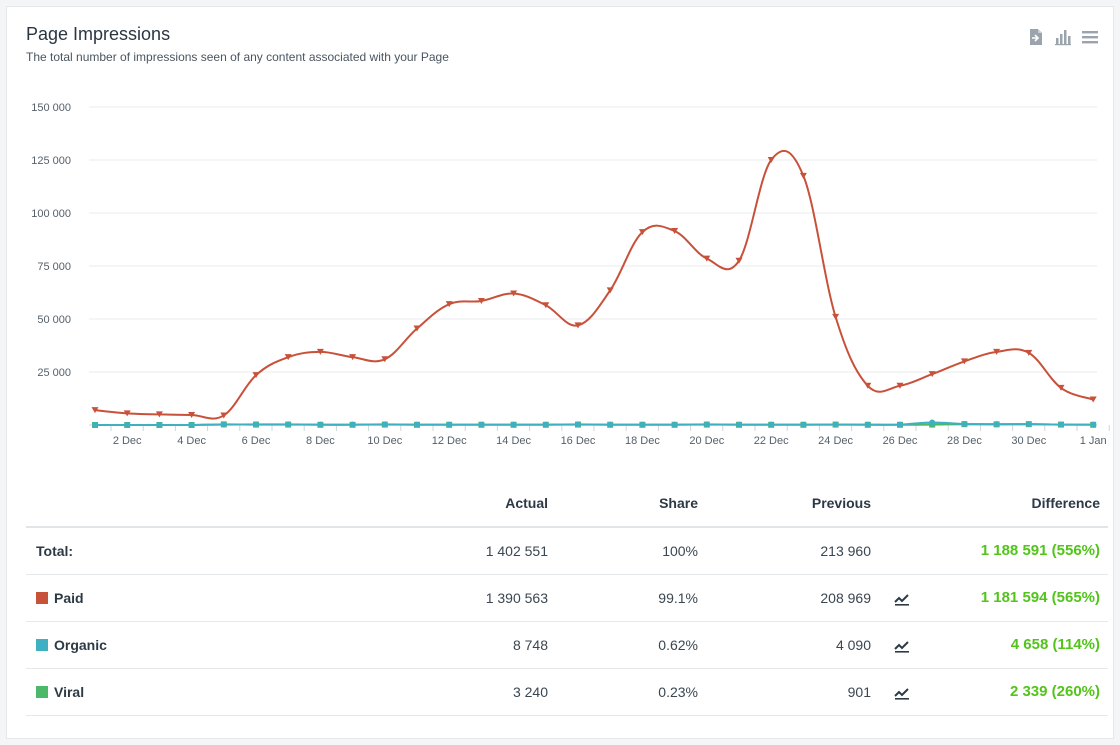 The image size is (1120, 745). Describe the element at coordinates (1036, 37) in the screenshot. I see `export-icon` at that location.